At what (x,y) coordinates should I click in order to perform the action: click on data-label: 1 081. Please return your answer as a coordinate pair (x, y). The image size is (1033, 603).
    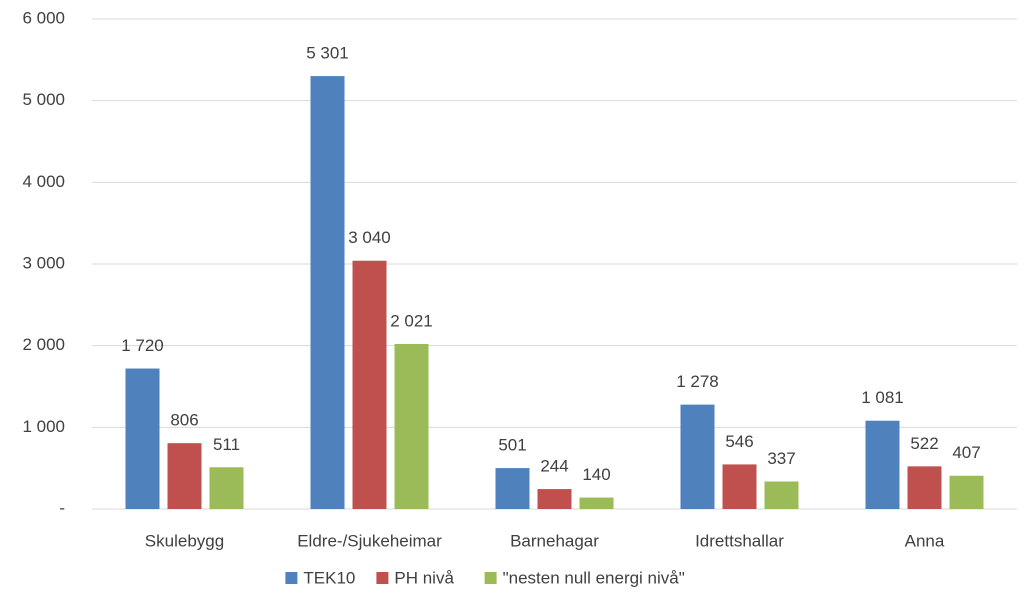
    Looking at the image, I should click on (882, 397).